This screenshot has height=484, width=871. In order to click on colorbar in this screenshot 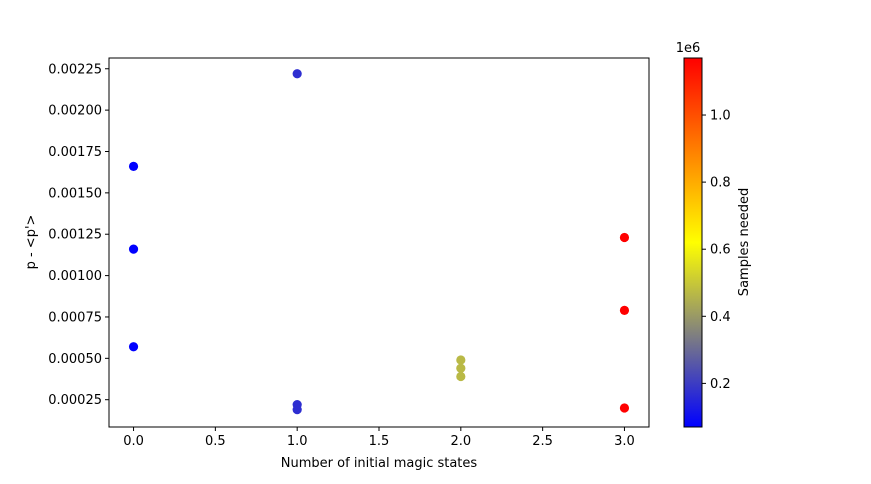, I will do `click(693, 242)`.